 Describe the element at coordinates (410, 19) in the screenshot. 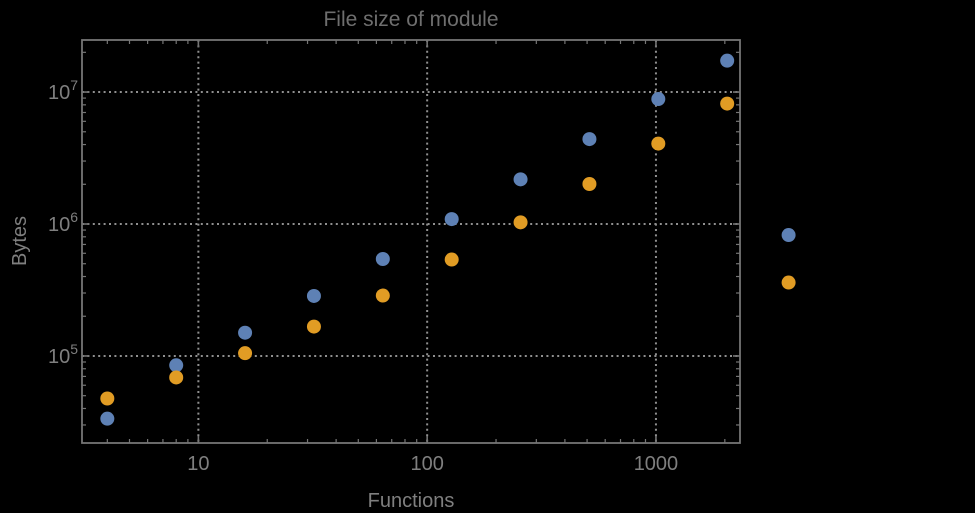

I see `chart-title: File size of module` at that location.